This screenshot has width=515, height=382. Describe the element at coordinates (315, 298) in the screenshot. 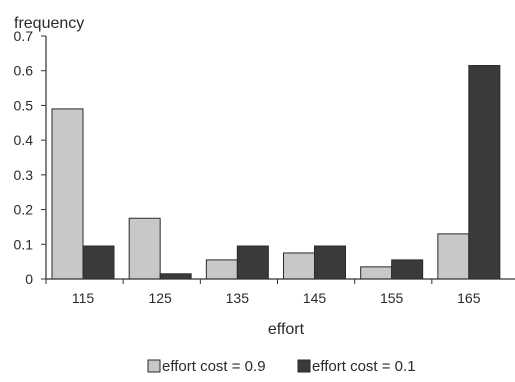

I see `x-tick-label: 145` at that location.